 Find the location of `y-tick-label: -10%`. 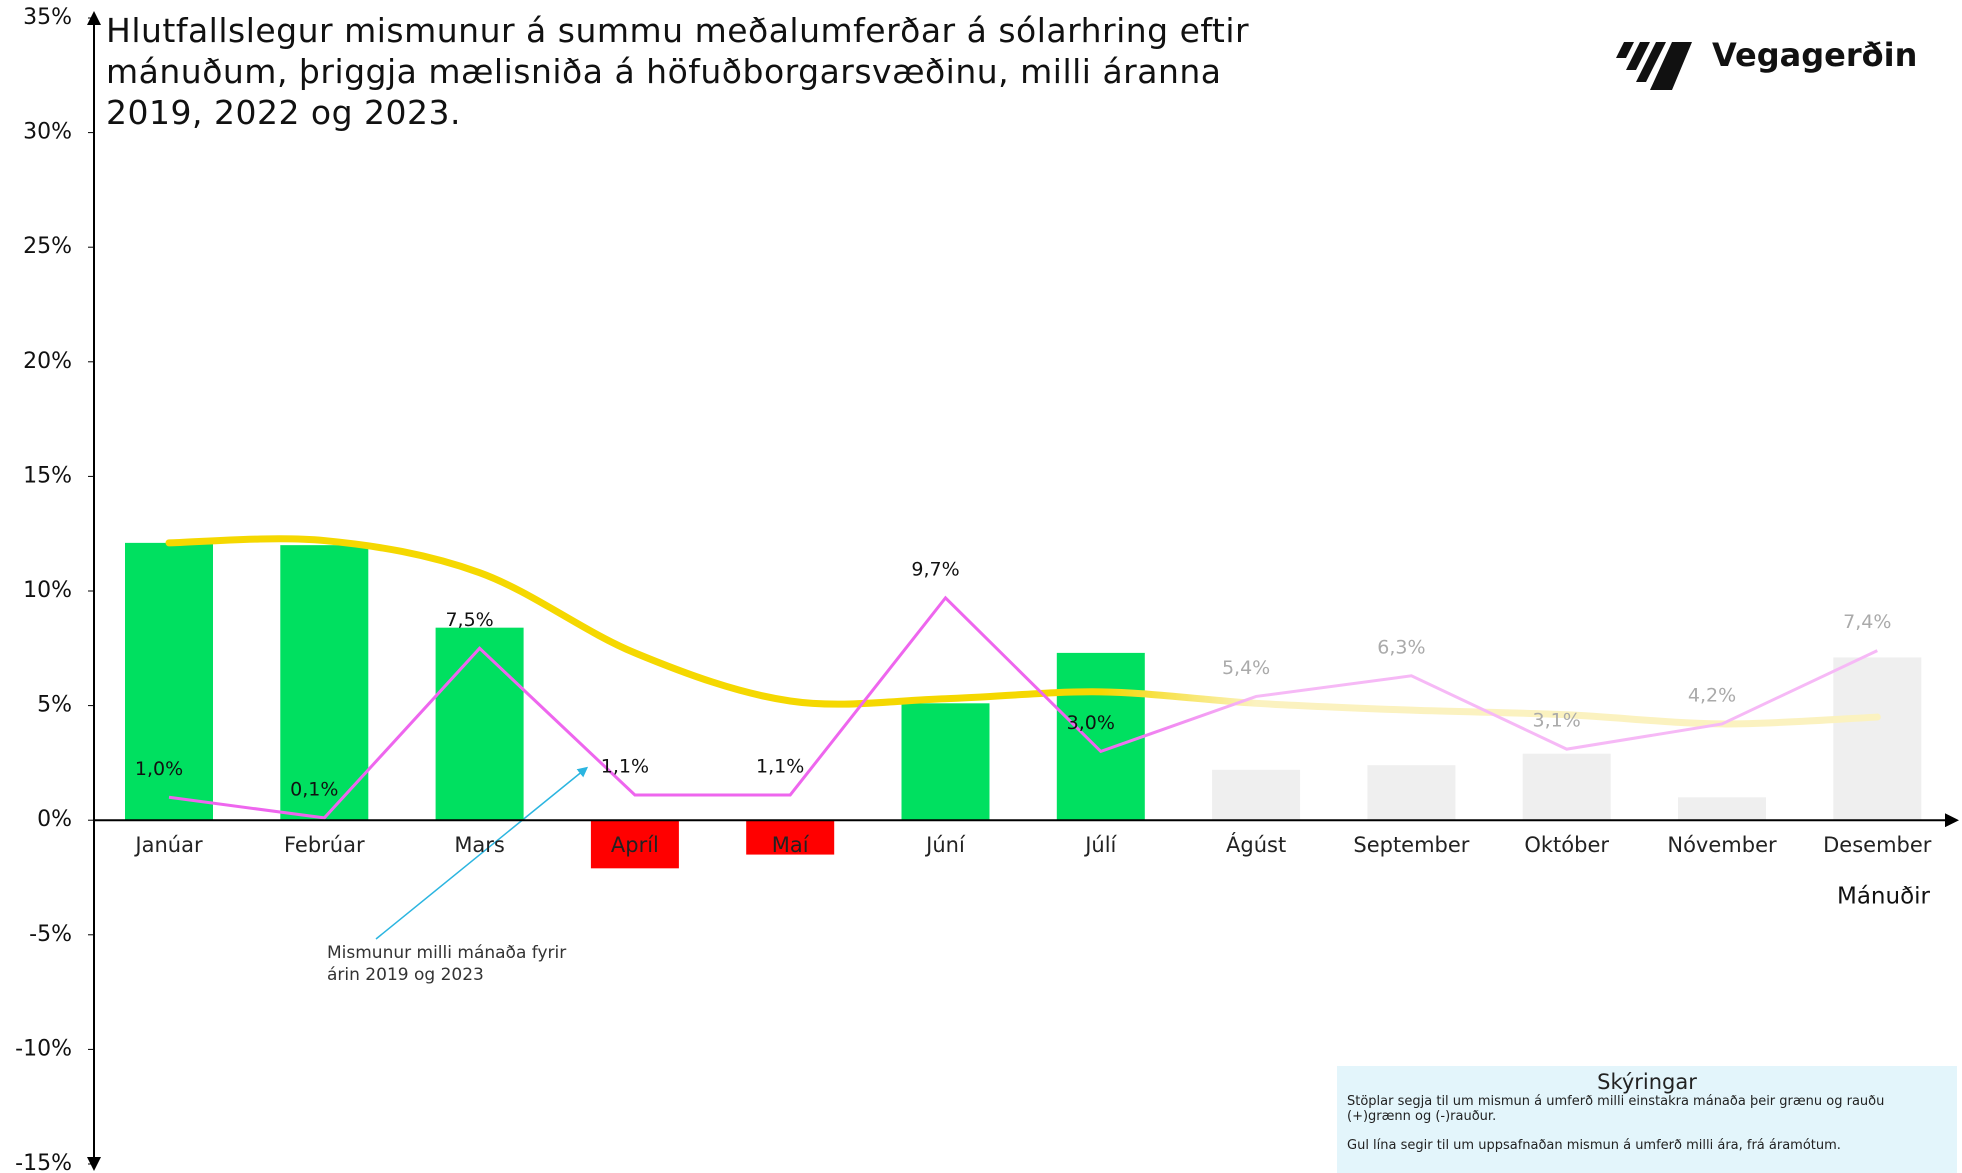

y-tick-label: -10% is located at coordinates (43, 1048).